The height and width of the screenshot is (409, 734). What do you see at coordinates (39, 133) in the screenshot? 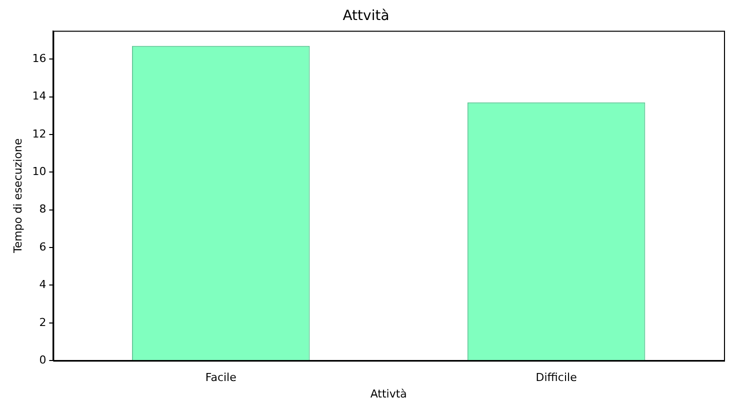
I see `y-tick-label: 12` at bounding box center [39, 133].